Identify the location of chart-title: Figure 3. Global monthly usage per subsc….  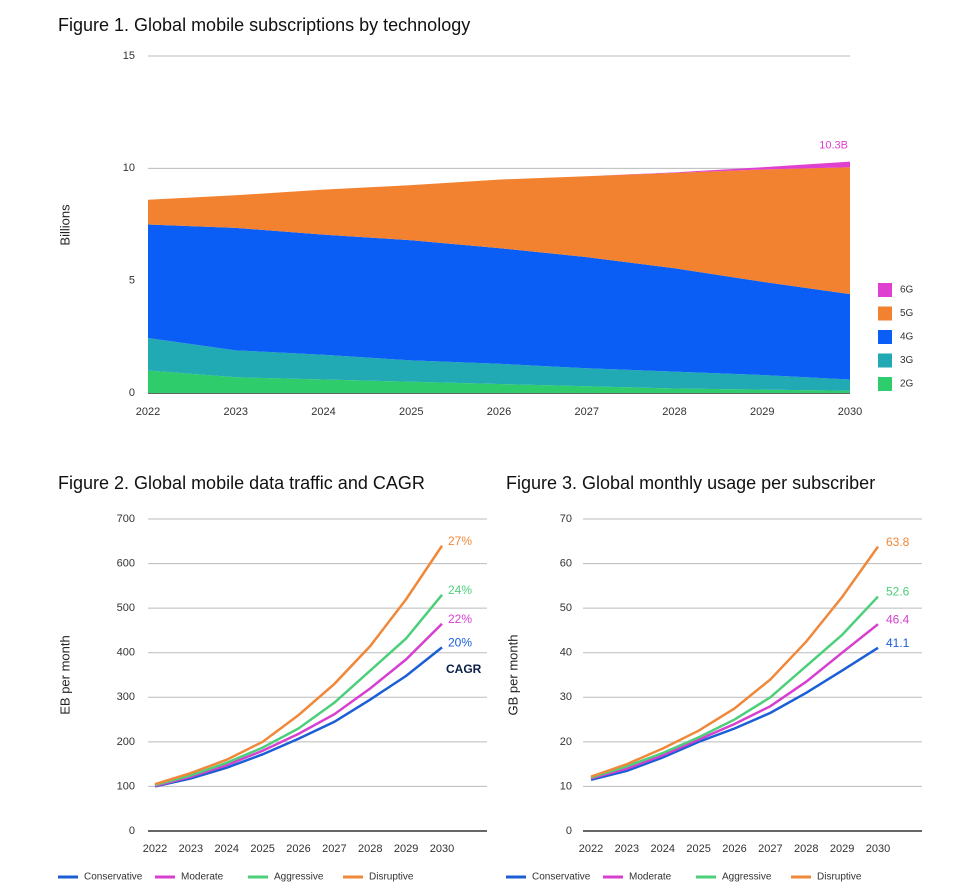
(690, 483).